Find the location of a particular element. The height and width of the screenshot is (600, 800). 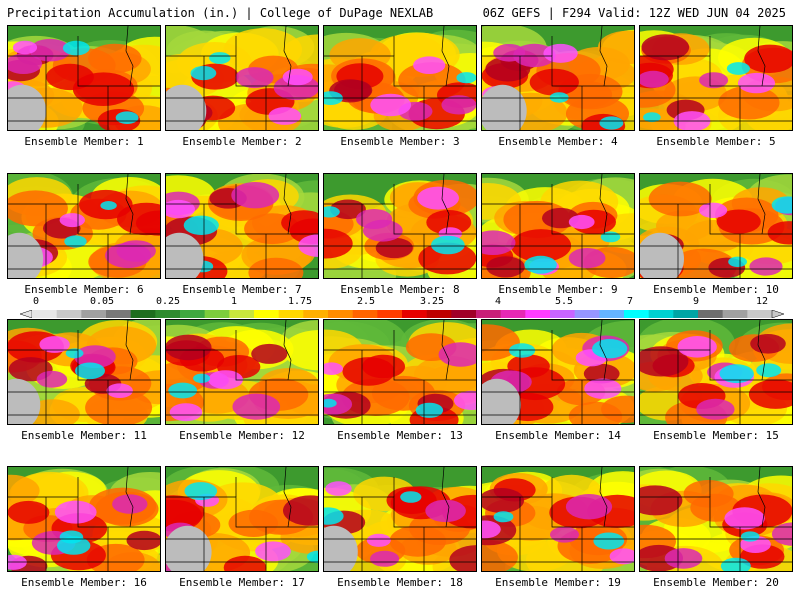

colorbar-tick-label: 5.5 is located at coordinates (564, 301).